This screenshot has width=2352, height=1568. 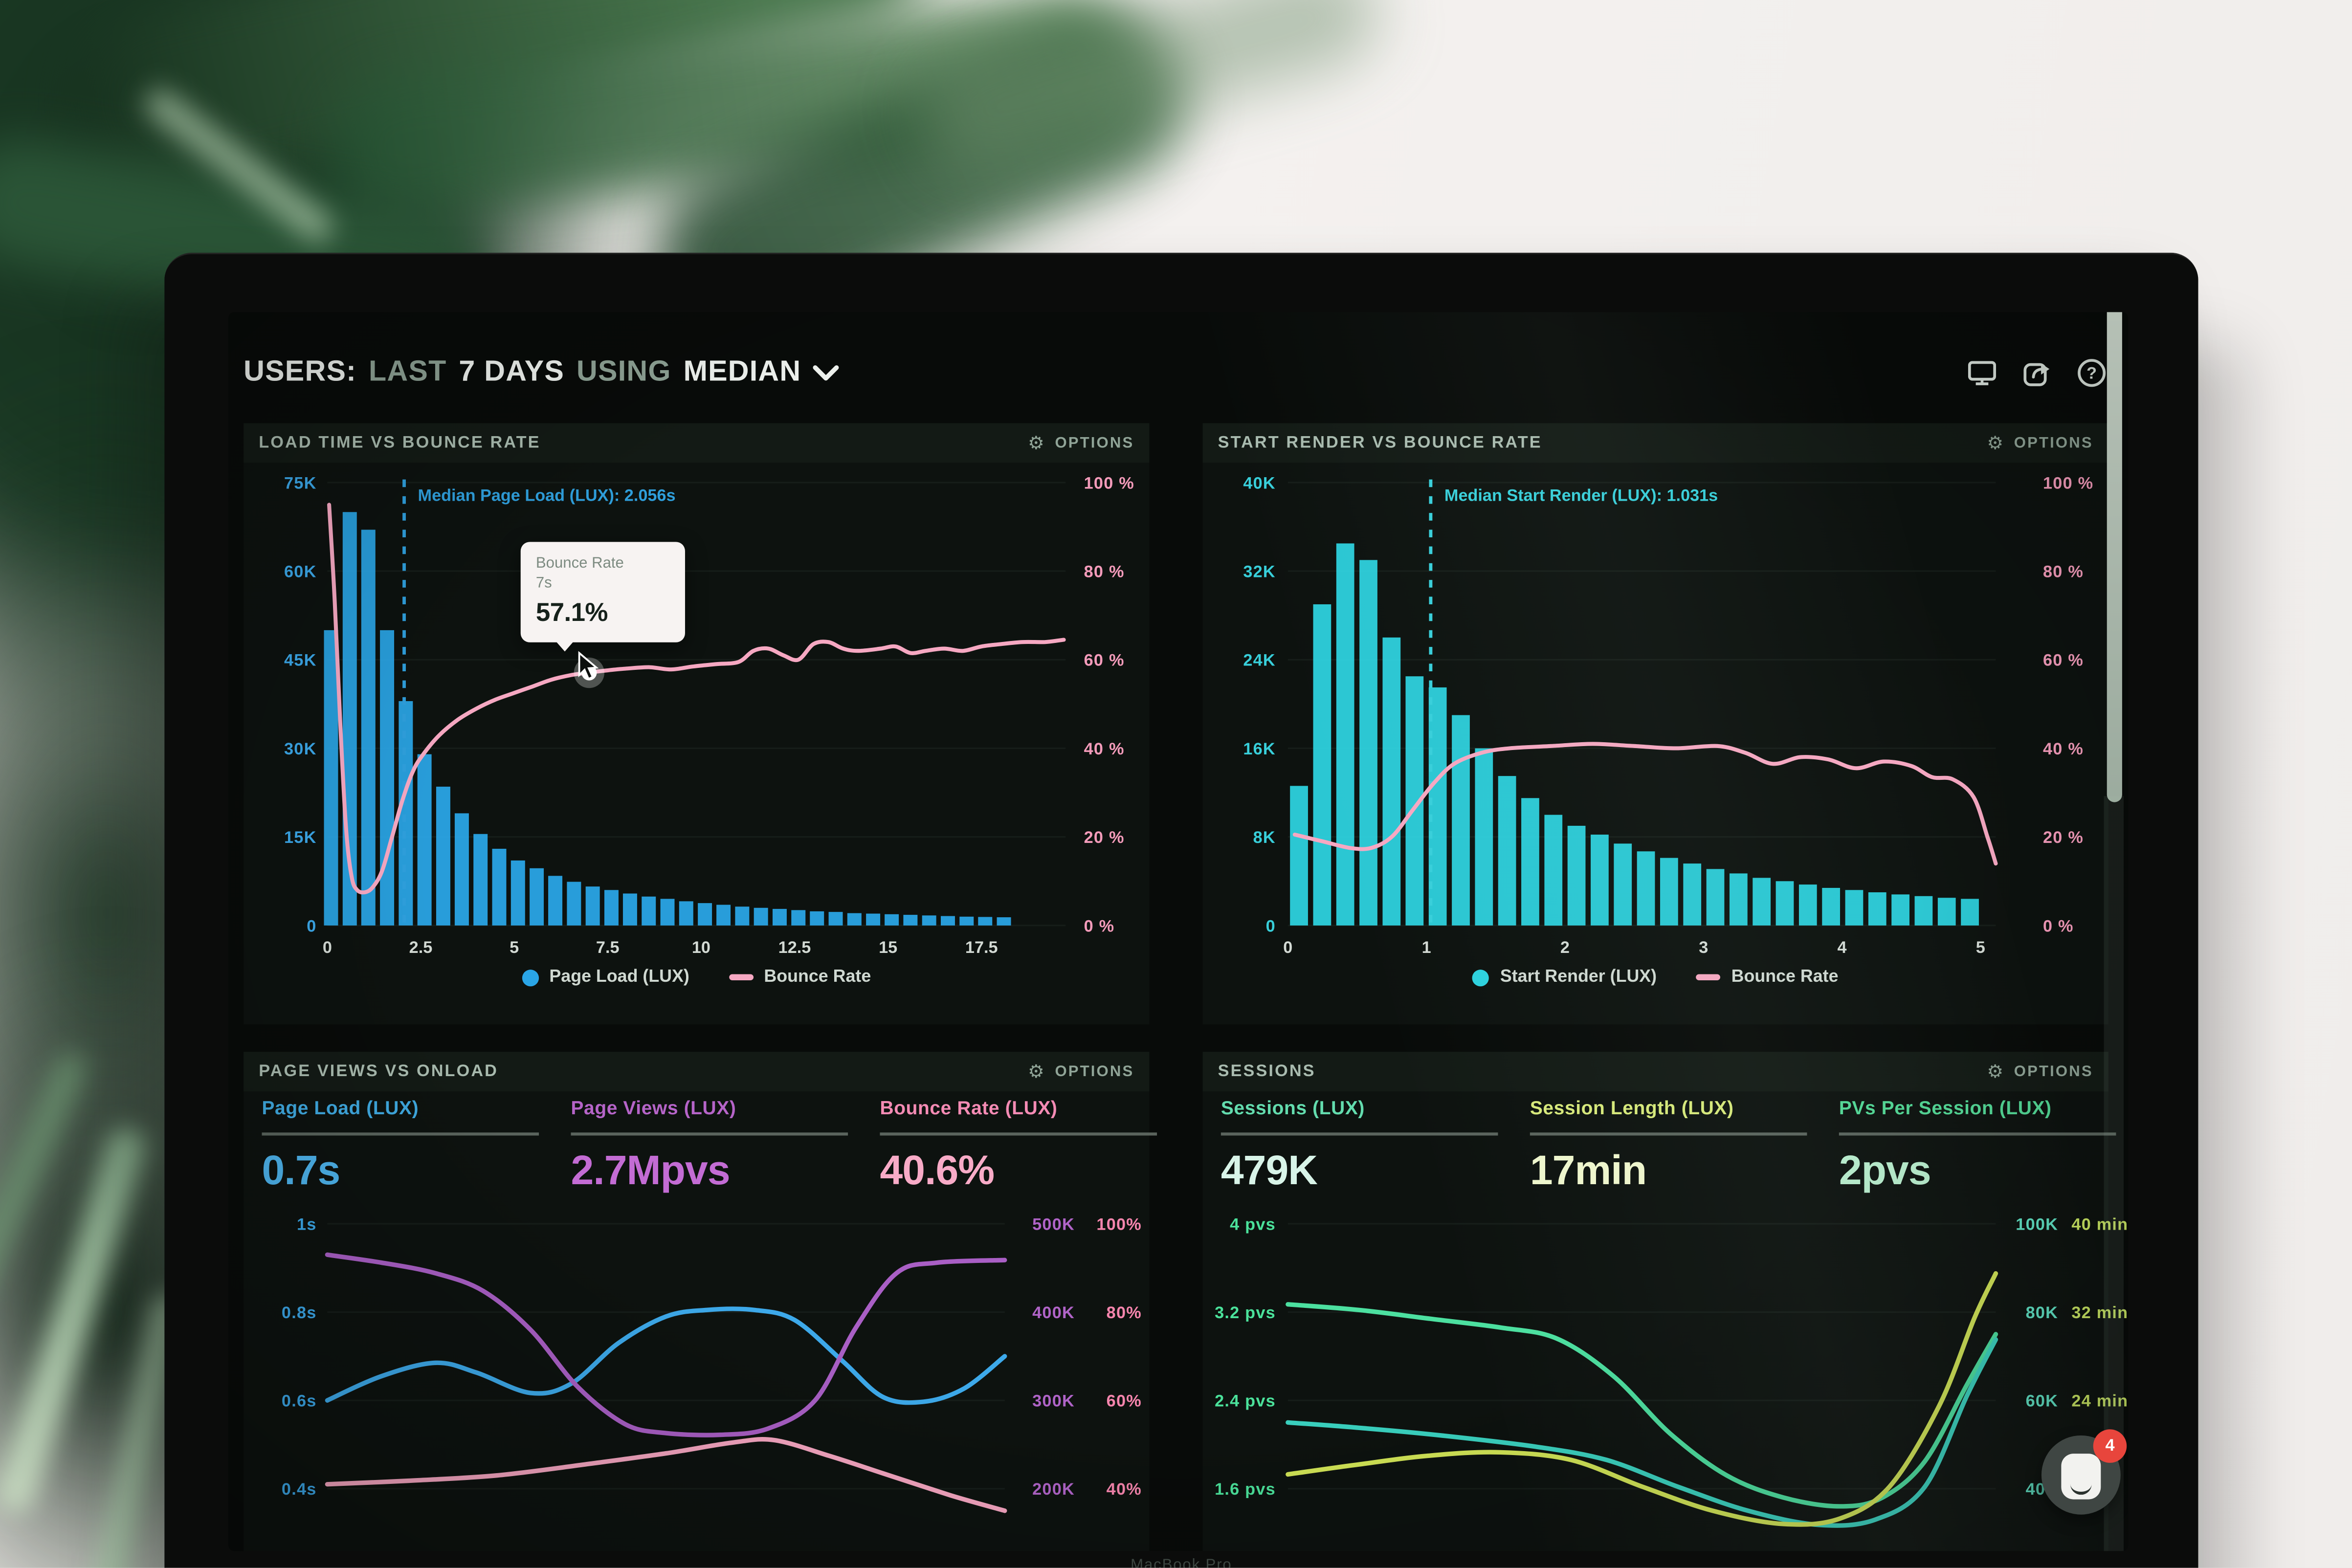 What do you see at coordinates (1982, 372) in the screenshot?
I see `monitor-icon` at bounding box center [1982, 372].